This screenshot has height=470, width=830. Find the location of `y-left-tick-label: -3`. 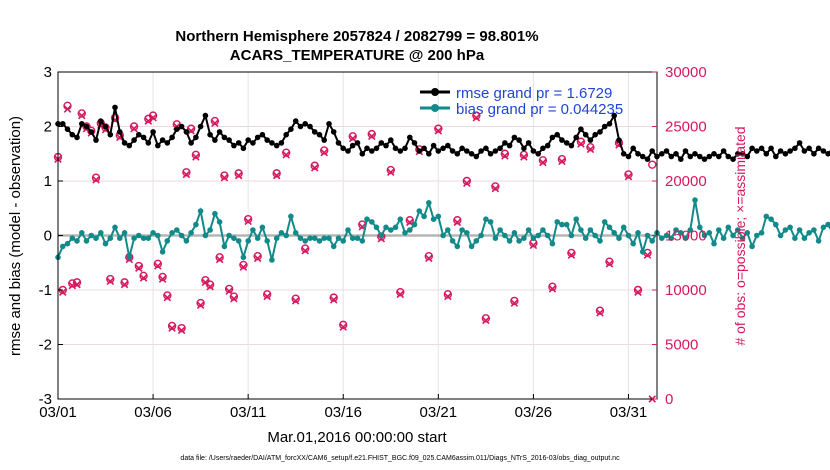

y-left-tick-label: -3 is located at coordinates (45, 399).